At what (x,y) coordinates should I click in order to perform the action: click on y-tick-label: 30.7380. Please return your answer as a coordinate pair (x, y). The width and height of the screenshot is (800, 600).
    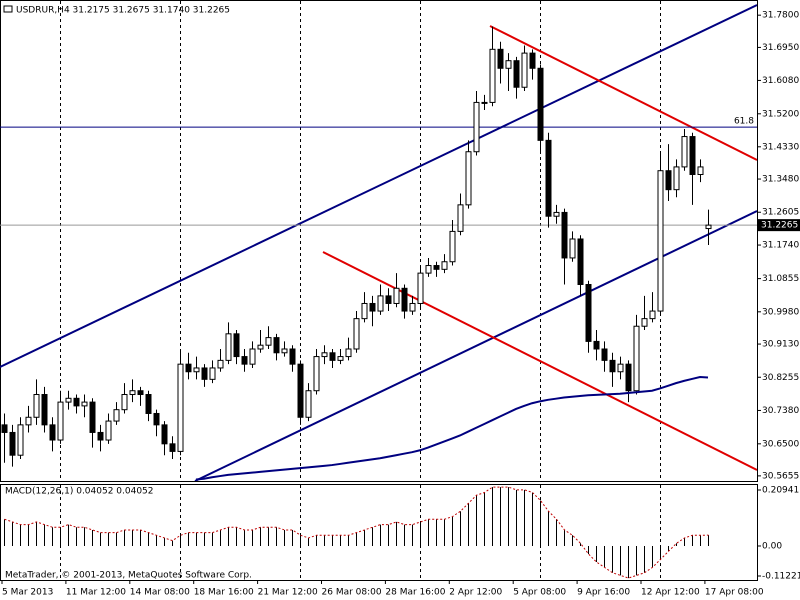
    Looking at the image, I should click on (780, 411).